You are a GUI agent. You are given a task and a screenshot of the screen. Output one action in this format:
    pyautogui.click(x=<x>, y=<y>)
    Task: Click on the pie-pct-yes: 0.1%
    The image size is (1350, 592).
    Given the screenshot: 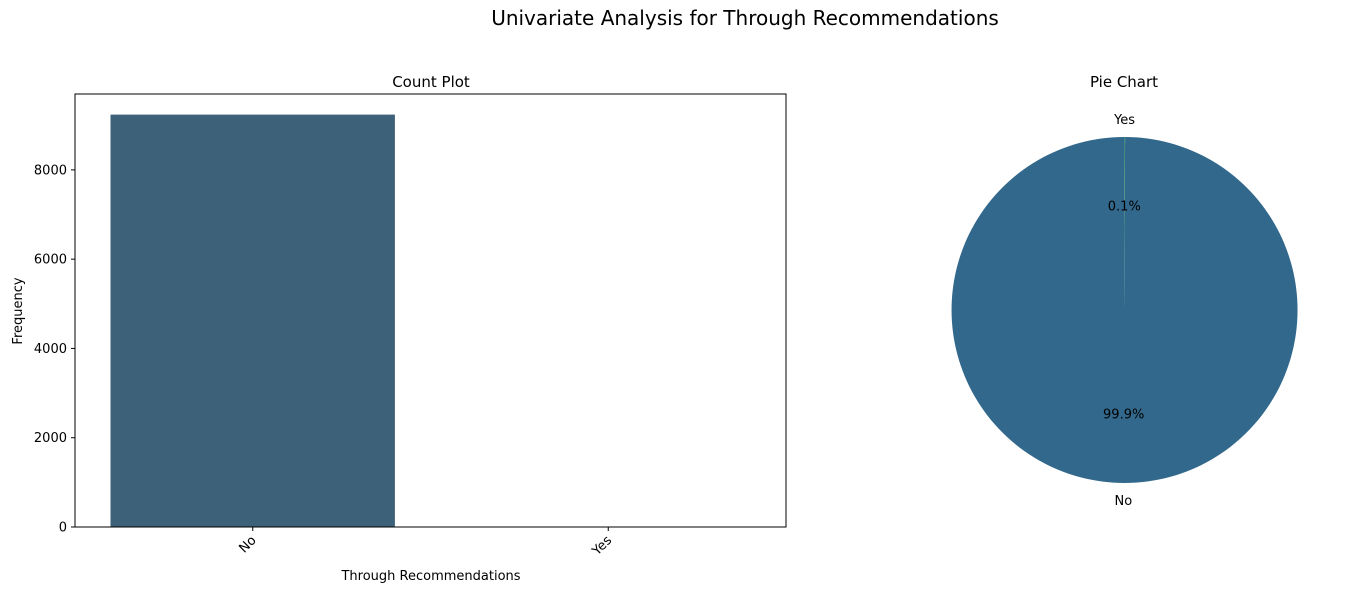 What is the action you would take?
    pyautogui.click(x=1124, y=207)
    